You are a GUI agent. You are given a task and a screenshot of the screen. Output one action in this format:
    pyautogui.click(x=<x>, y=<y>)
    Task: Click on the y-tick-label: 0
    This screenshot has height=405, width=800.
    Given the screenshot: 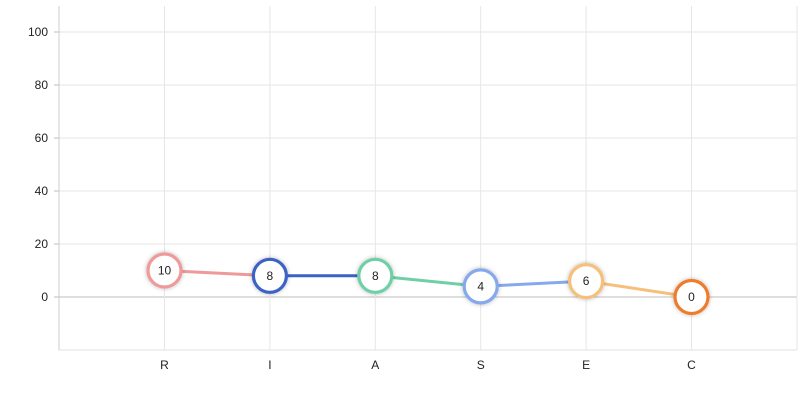 What is the action you would take?
    pyautogui.click(x=44, y=297)
    